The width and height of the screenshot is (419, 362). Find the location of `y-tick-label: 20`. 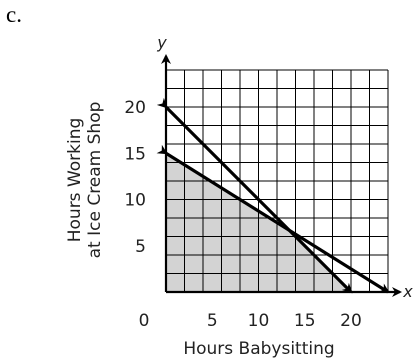

y-tick-label: 20 is located at coordinates (135, 108).